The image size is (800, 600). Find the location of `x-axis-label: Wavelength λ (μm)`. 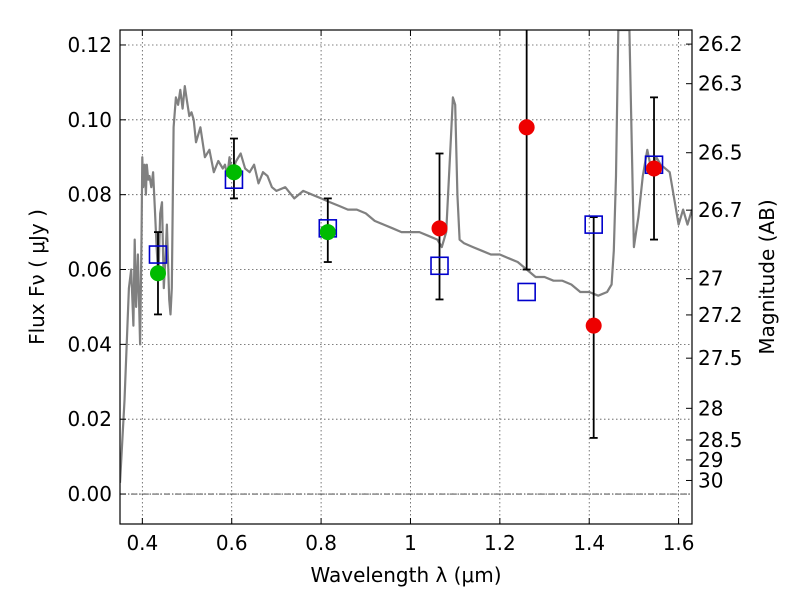

x-axis-label: Wavelength λ (μm) is located at coordinates (405, 575).